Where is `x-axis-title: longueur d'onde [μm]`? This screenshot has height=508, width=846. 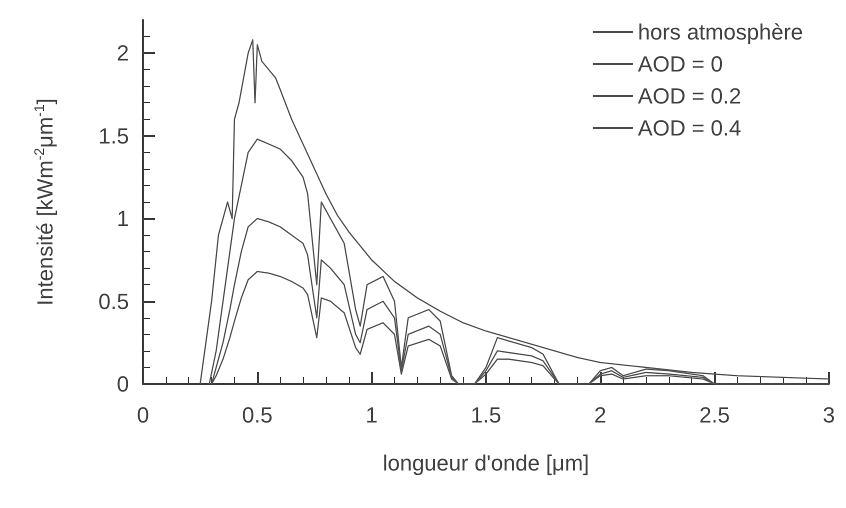 x-axis-title: longueur d'onde [μm] is located at coordinates (486, 463).